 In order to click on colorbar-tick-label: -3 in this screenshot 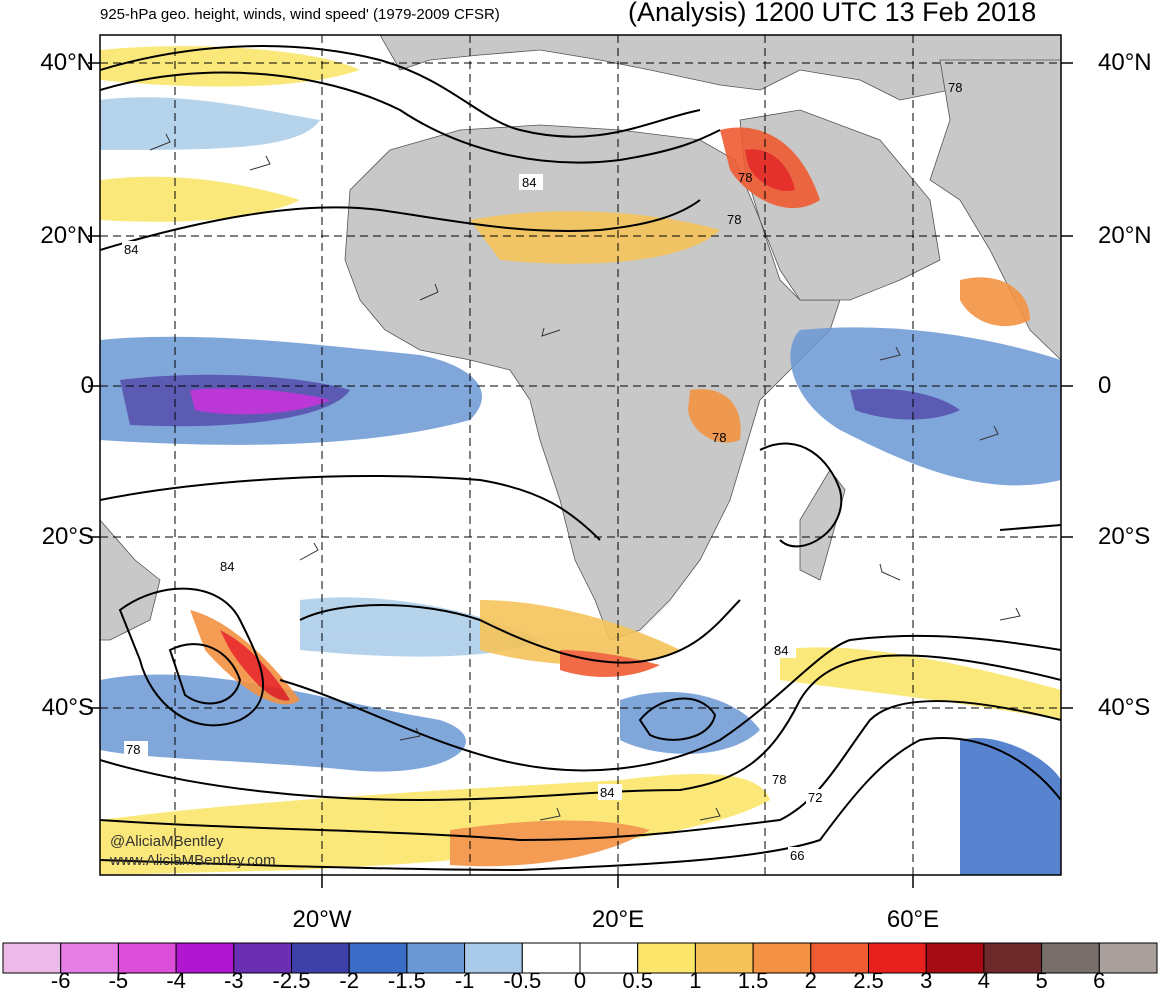, I will do `click(234, 980)`.